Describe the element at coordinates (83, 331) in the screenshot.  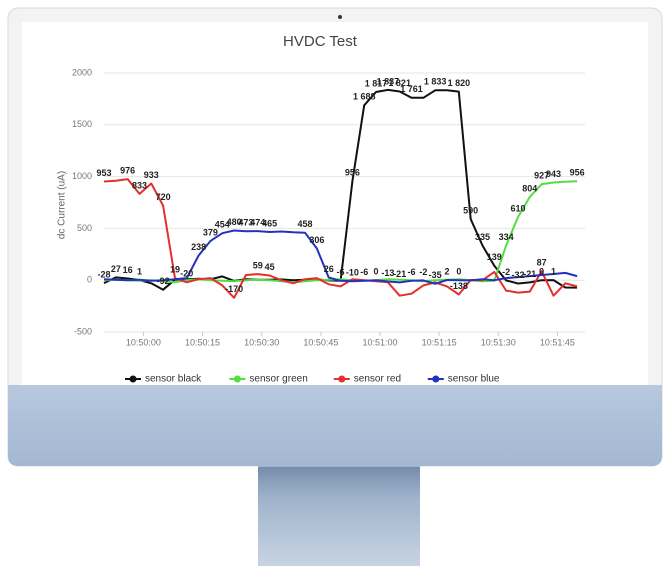
I see `y-tick-label: -500` at that location.